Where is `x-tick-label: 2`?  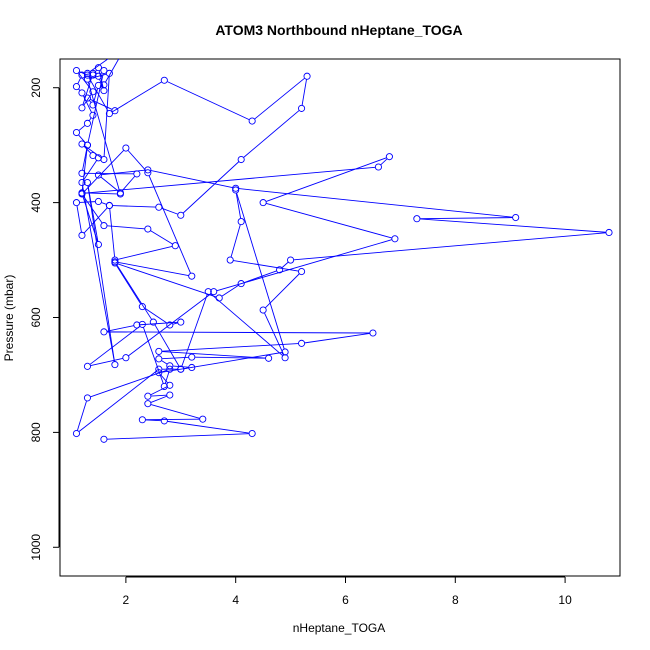
x-tick-label: 2 is located at coordinates (126, 600).